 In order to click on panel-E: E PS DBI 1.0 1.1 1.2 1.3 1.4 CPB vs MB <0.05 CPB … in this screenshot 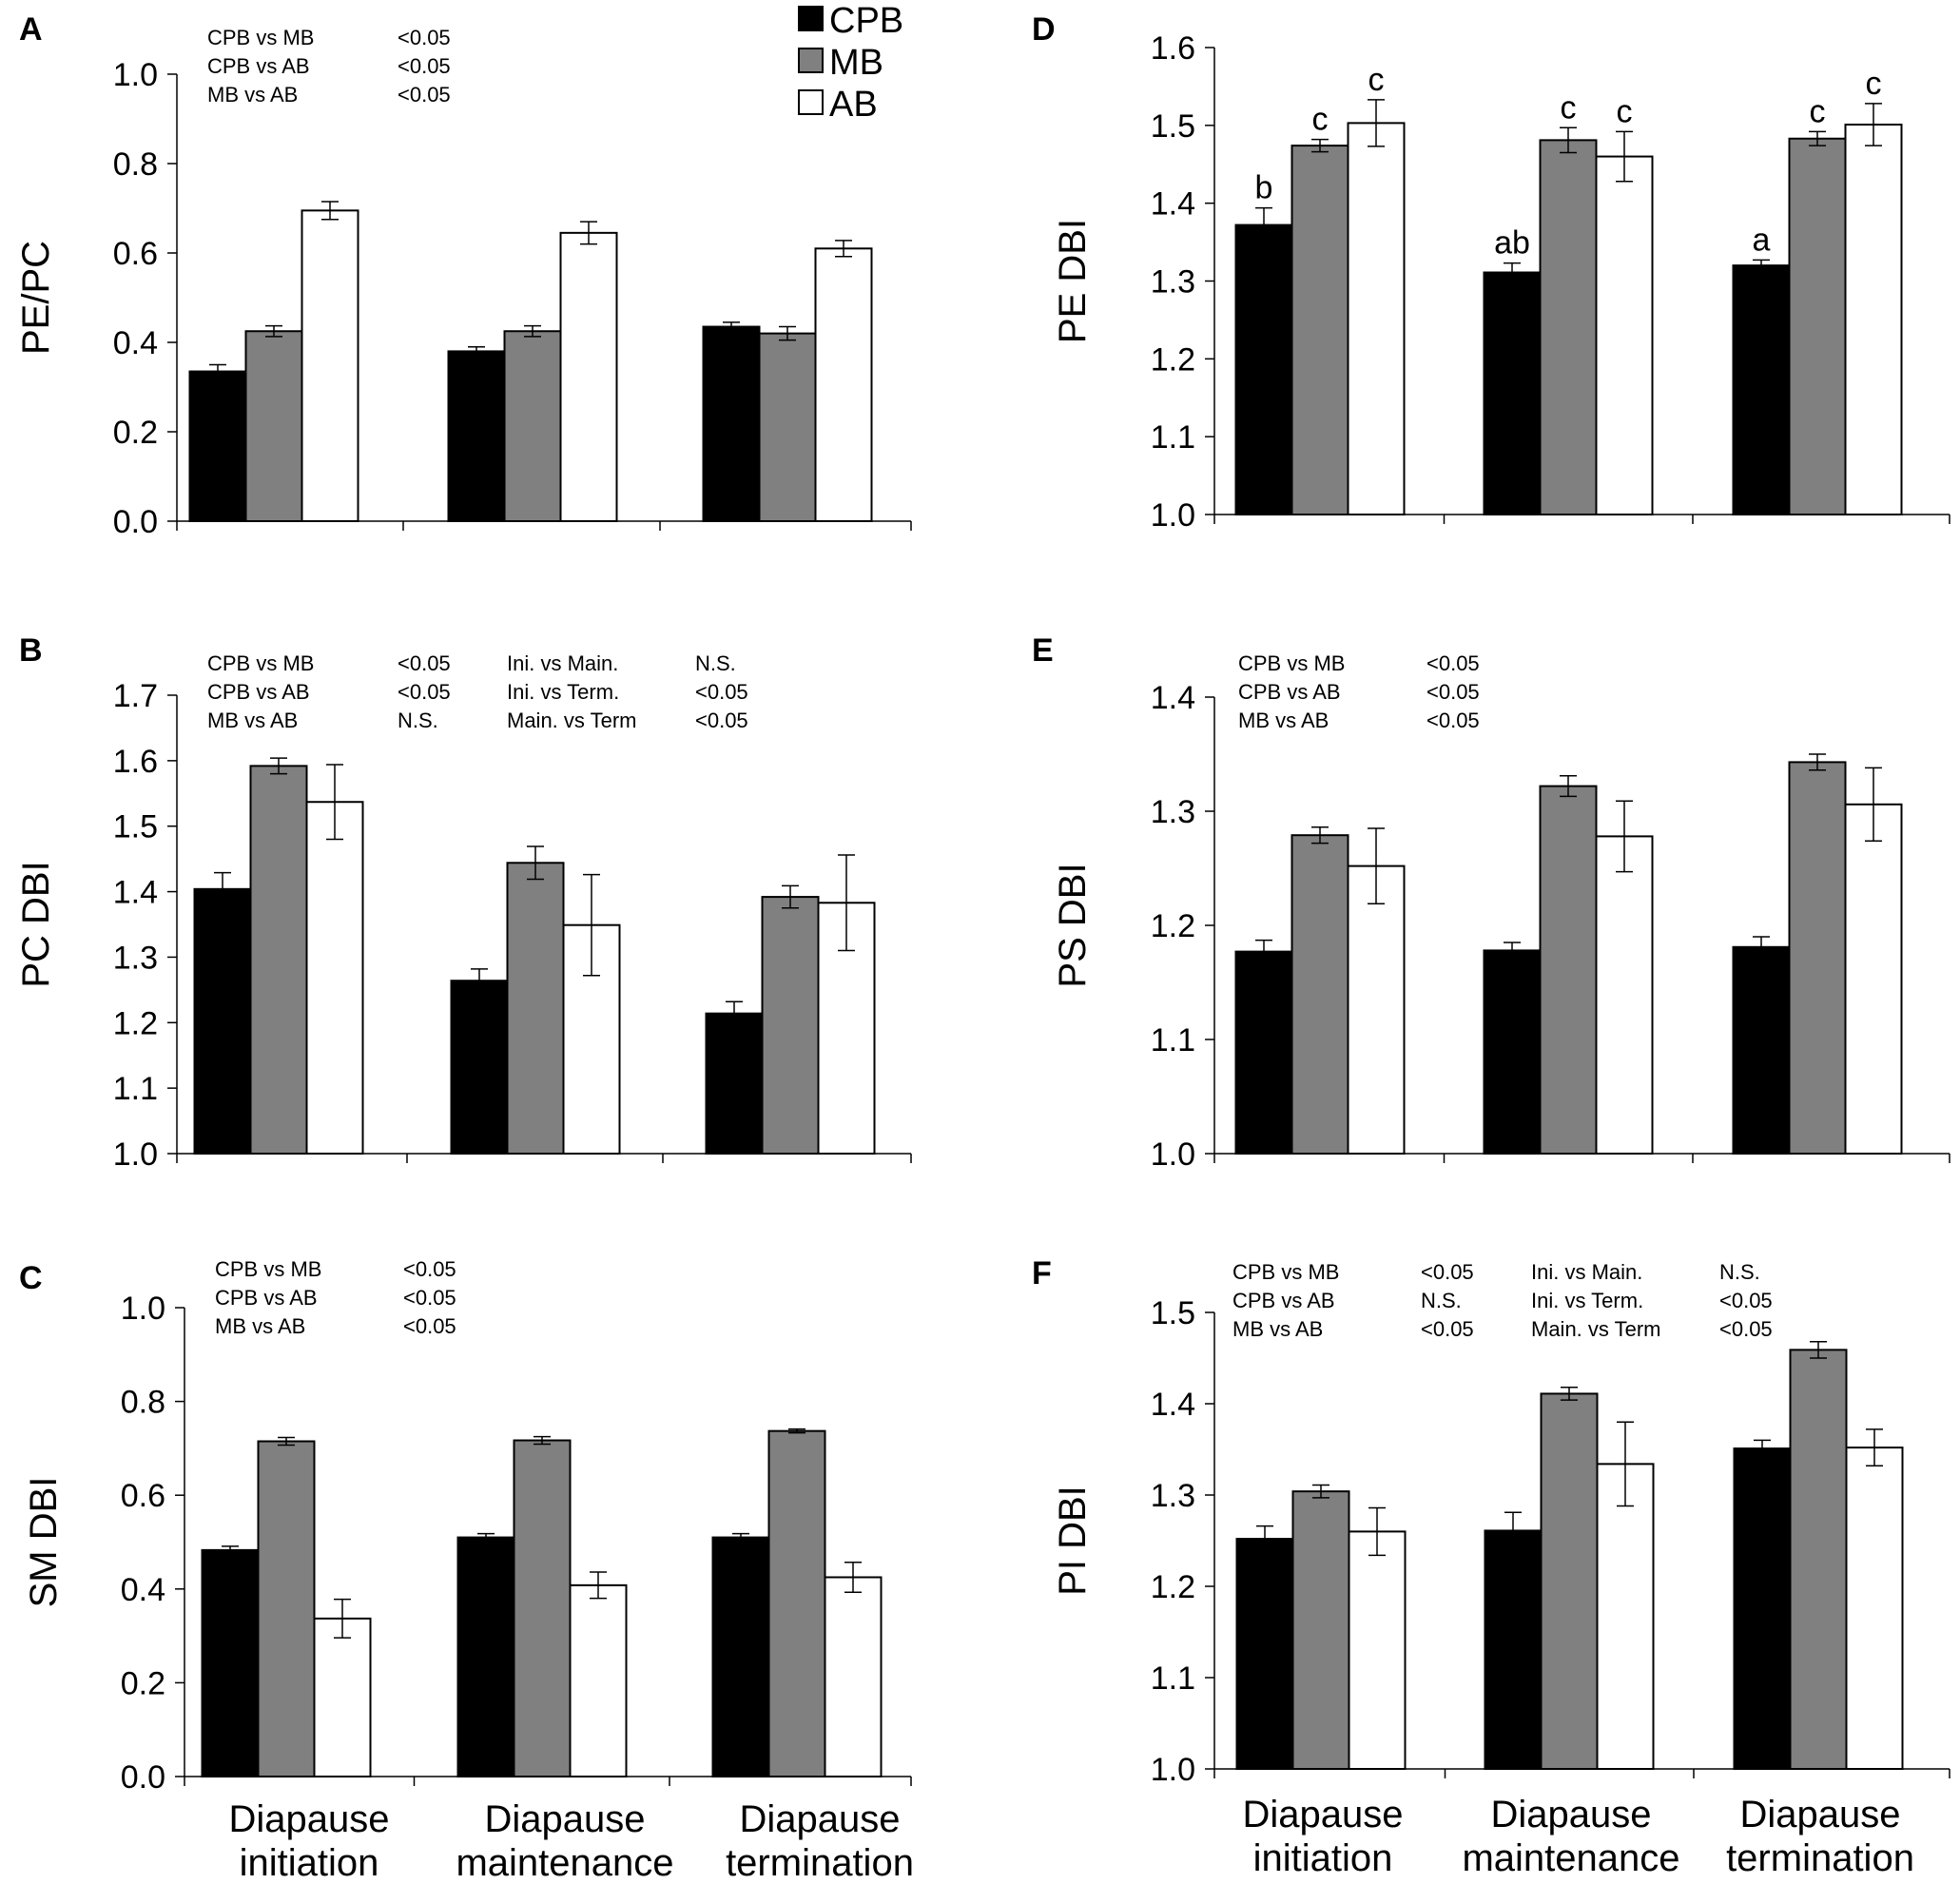, I will do `click(1491, 902)`.